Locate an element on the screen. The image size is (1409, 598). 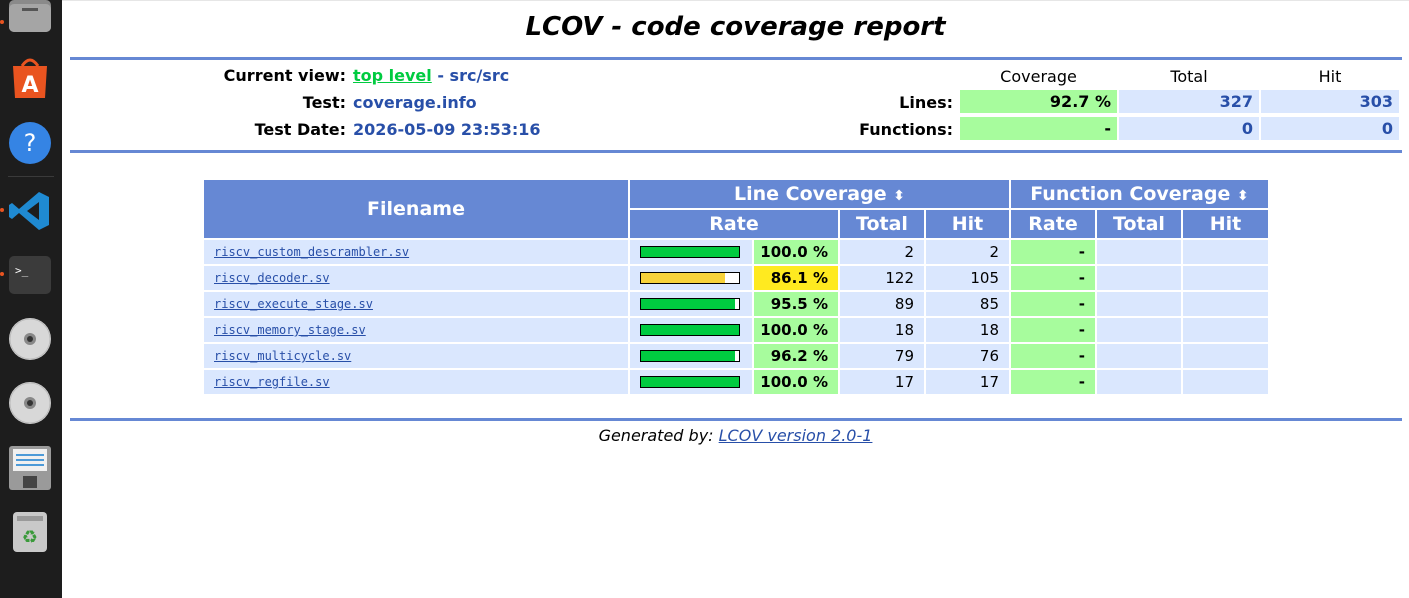
line-total: 79 is located at coordinates (882, 356).